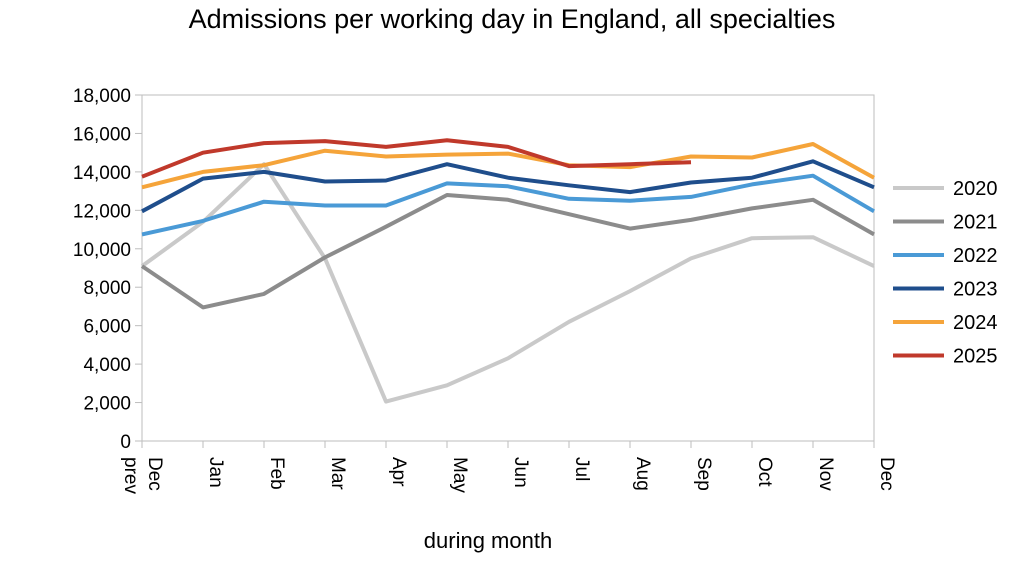 The image size is (1024, 561). I want to click on legend-label-2025: 2025, so click(975, 357).